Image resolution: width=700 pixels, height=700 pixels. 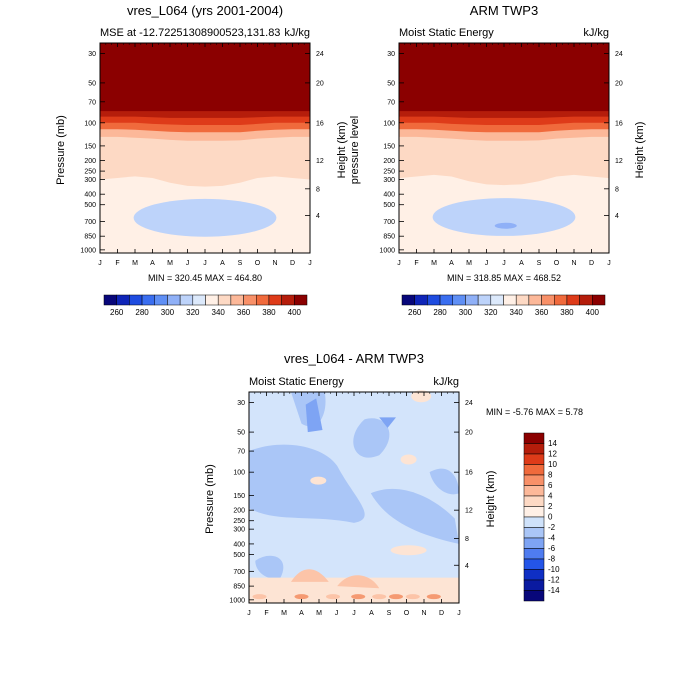 I want to click on panel-obs-ylabel: pressure level, so click(x=355, y=150).